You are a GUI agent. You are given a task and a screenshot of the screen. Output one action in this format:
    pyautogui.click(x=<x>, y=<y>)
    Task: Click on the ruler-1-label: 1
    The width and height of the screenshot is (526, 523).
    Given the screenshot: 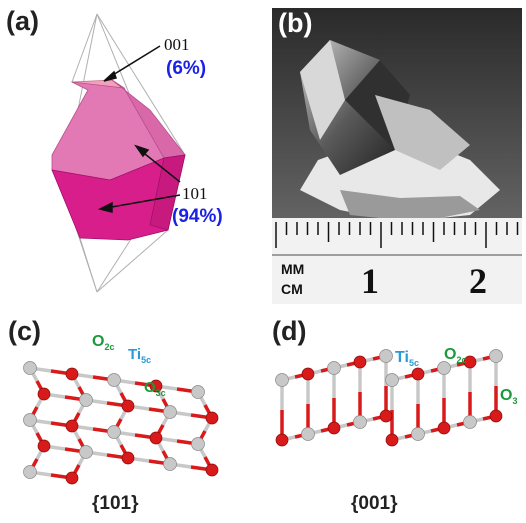 What is the action you would take?
    pyautogui.click(x=370, y=281)
    